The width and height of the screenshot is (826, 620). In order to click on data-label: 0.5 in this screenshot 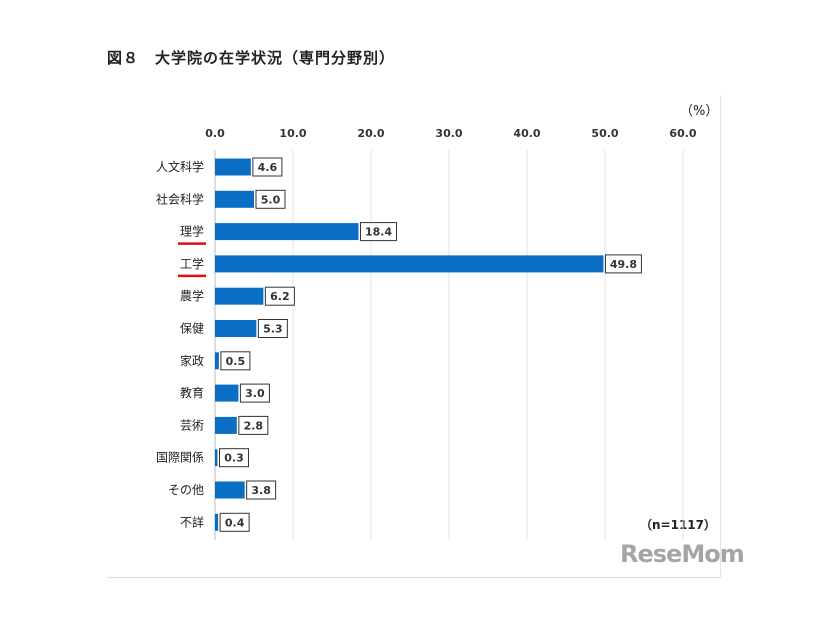, I will do `click(236, 361)`.